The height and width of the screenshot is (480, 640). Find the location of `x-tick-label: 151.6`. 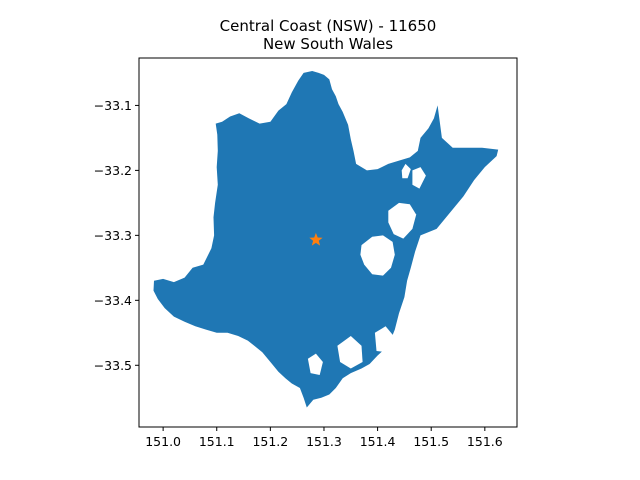

x-tick-label: 151.6 is located at coordinates (485, 441).